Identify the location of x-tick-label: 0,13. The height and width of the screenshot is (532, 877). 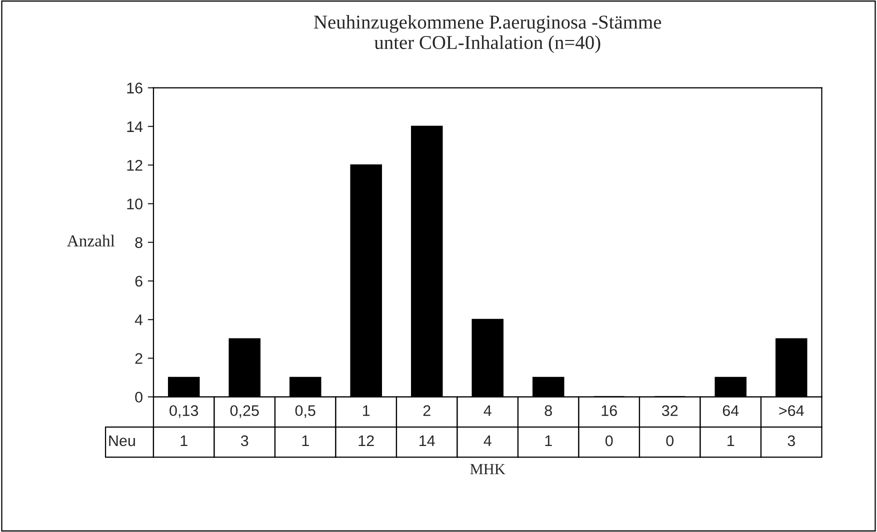
(184, 411).